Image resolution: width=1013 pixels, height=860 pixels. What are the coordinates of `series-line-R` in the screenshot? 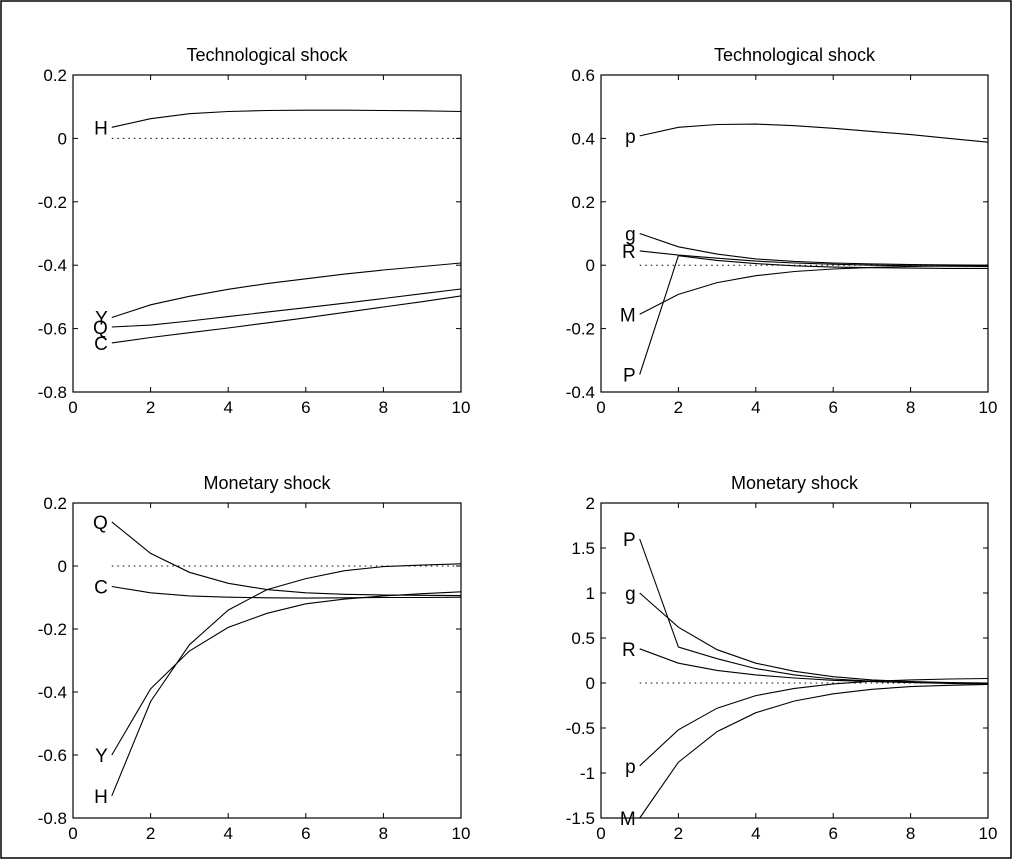 It's located at (814, 666).